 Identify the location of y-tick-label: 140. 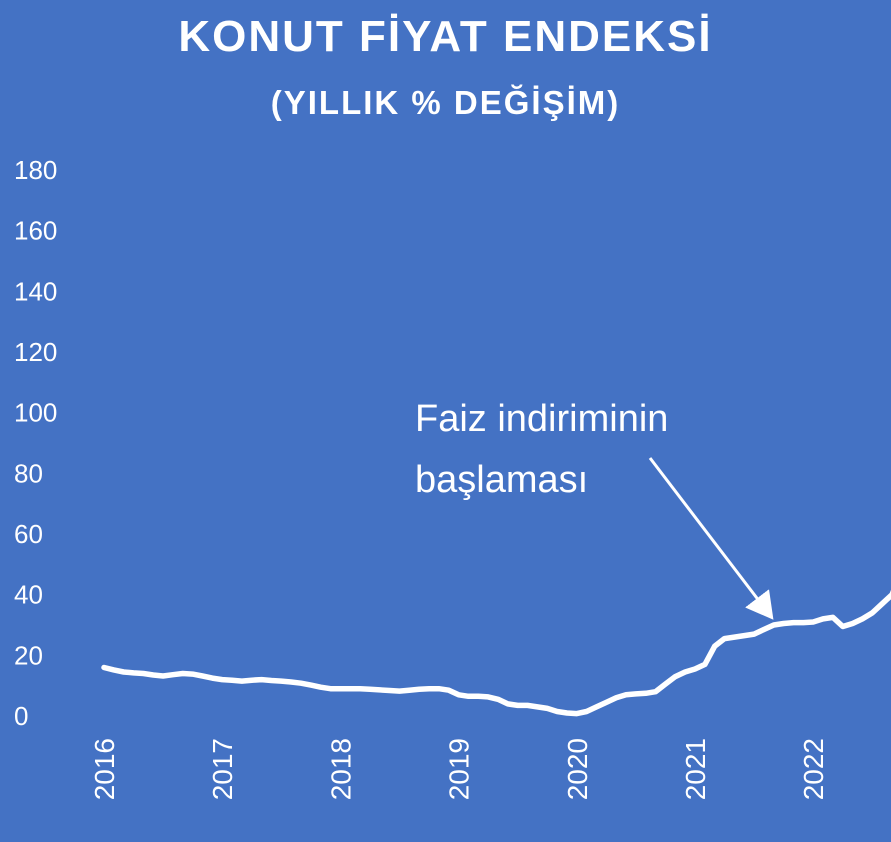
(35, 291).